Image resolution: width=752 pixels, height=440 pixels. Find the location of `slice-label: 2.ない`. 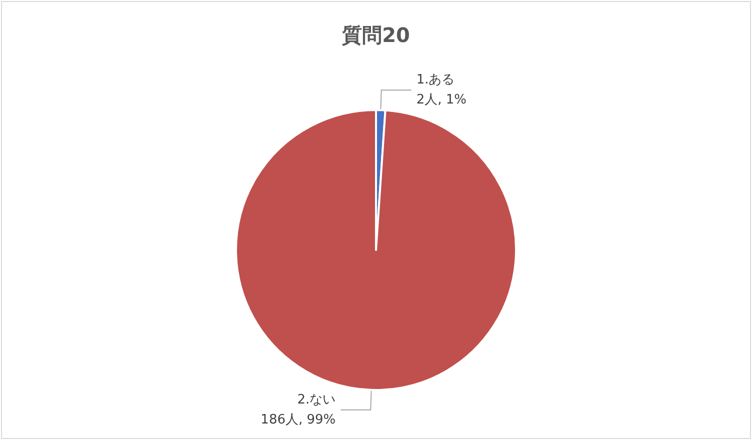

slice-label: 2.ない is located at coordinates (316, 400).